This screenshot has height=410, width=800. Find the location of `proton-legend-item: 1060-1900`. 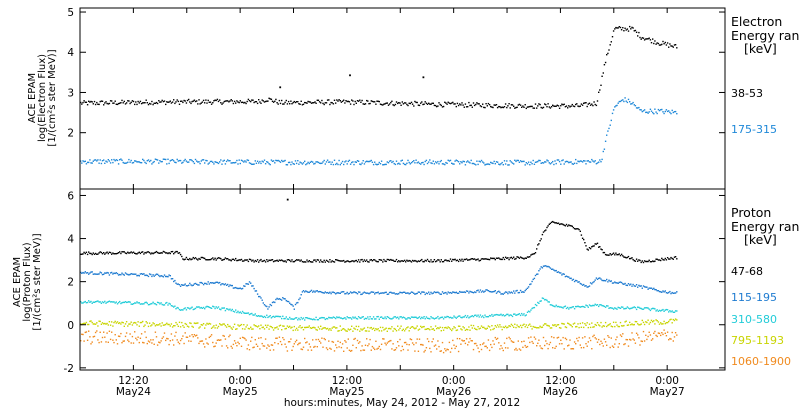

proton-legend-item: 1060-1900 is located at coordinates (761, 361).